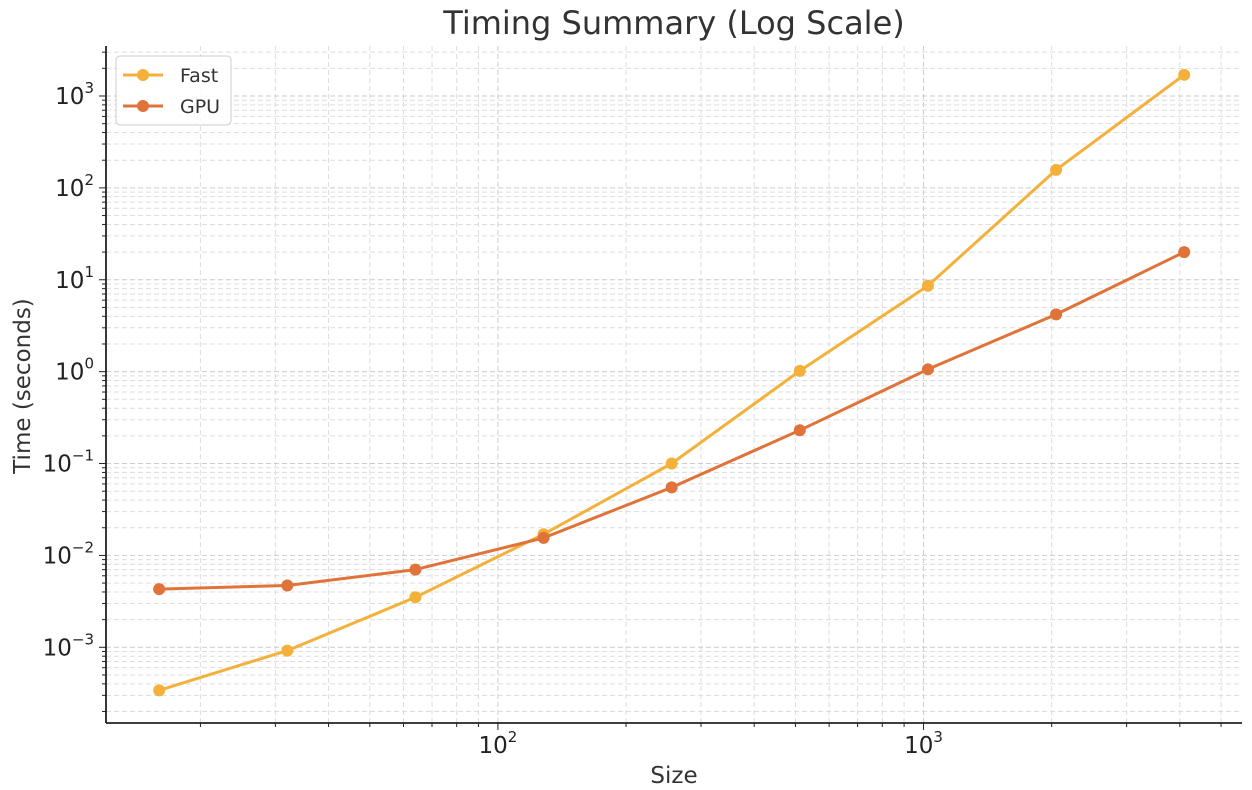  I want to click on x-axis-label: Size, so click(673, 776).